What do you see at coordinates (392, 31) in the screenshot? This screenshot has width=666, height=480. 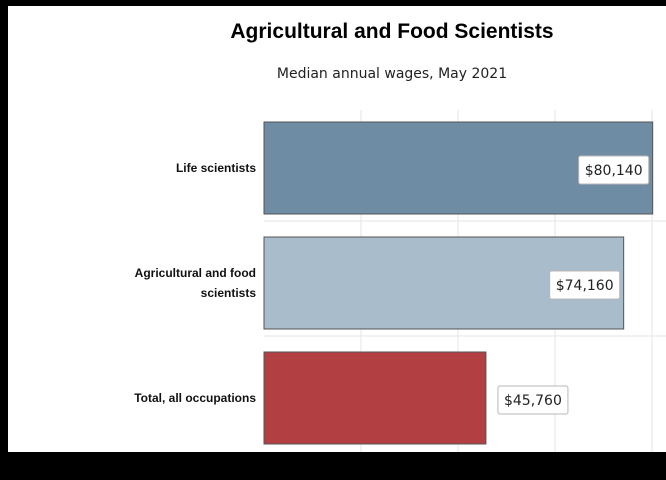 I see `chart-title: Agricultural and Food Scientists` at bounding box center [392, 31].